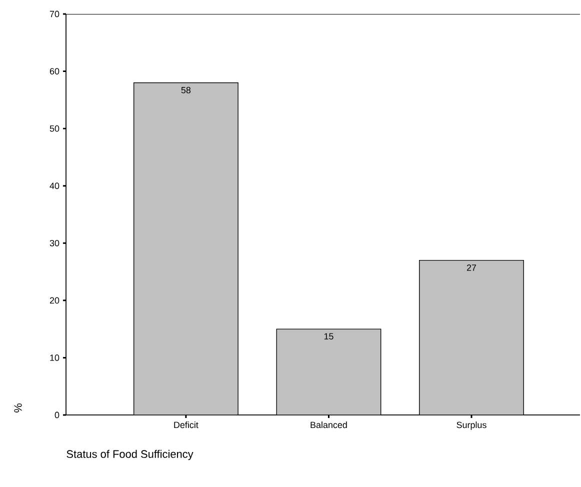 The image size is (581, 487). What do you see at coordinates (186, 425) in the screenshot?
I see `x-tick-label: Deficit` at bounding box center [186, 425].